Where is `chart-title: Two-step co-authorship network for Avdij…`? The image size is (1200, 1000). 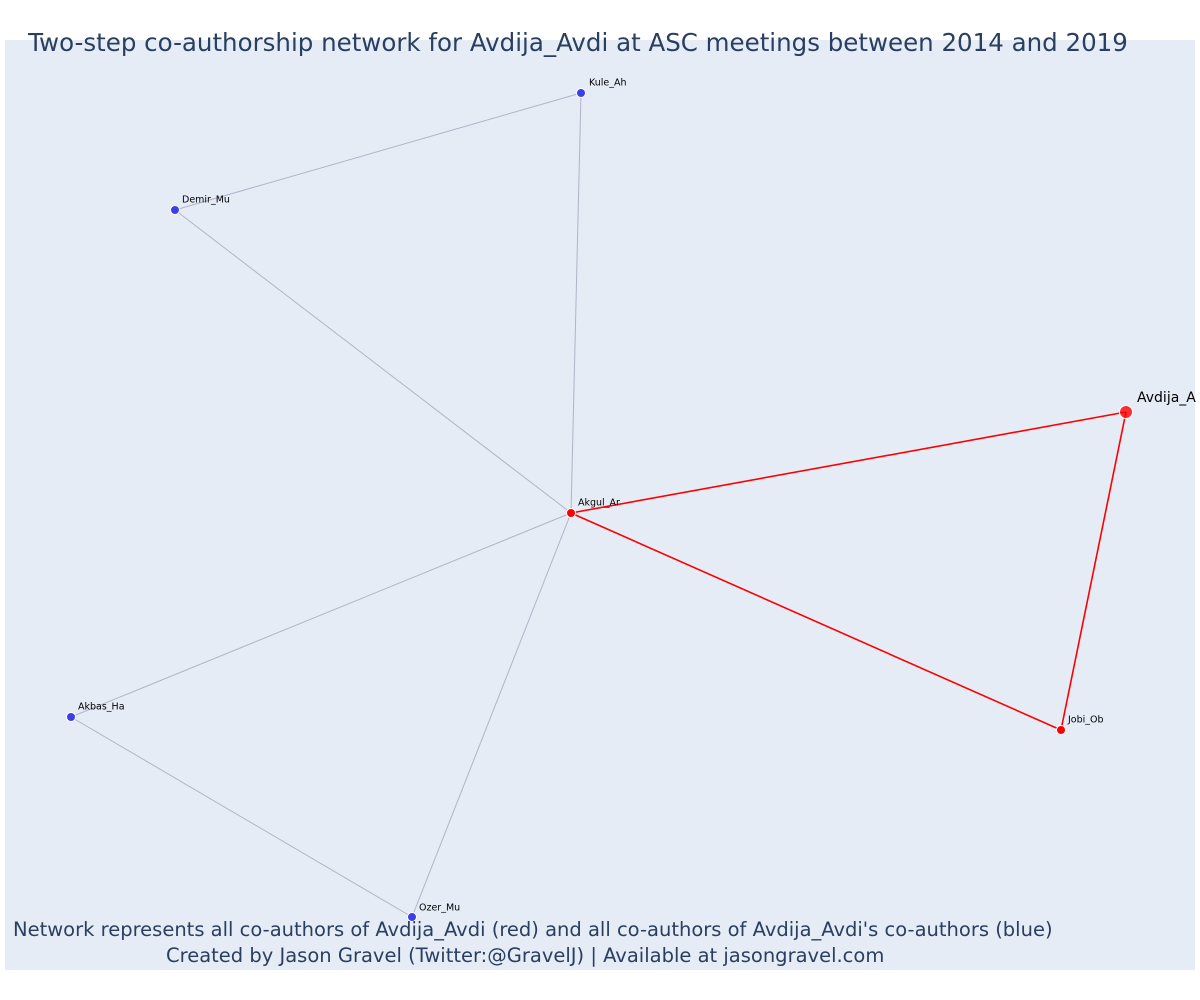
chart-title: Two-step co-authorship network for Avdij… is located at coordinates (578, 42).